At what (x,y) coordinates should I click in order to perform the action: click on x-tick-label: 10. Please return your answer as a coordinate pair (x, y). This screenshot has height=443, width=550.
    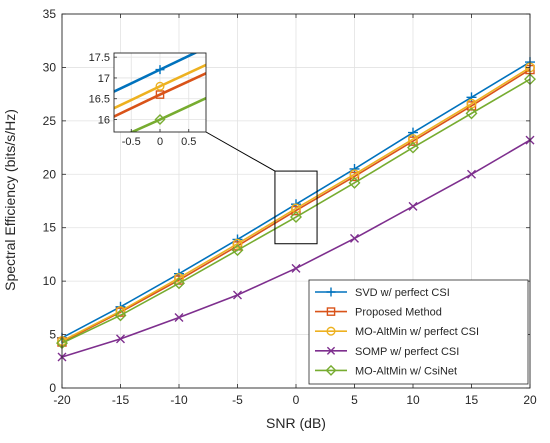
    Looking at the image, I should click on (413, 400).